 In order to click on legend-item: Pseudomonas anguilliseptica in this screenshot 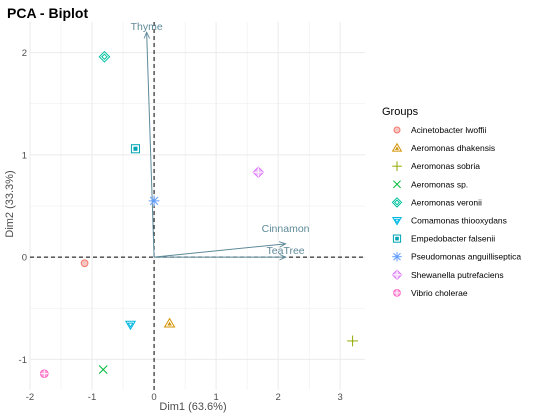, I will do `click(456, 257)`.